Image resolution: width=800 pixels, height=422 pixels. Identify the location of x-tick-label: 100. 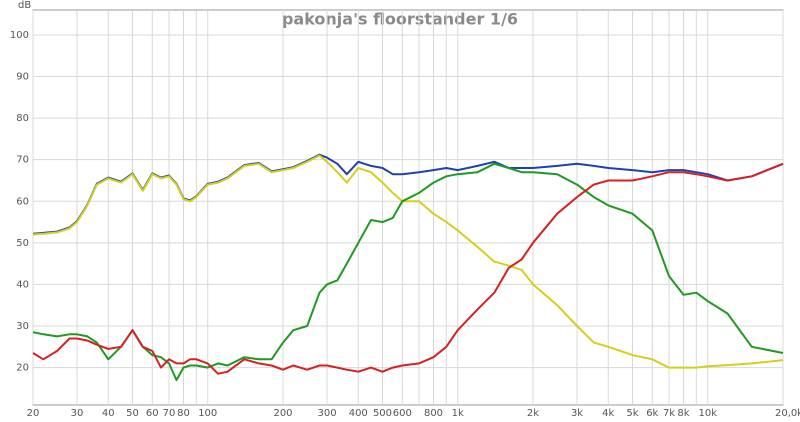
(207, 413).